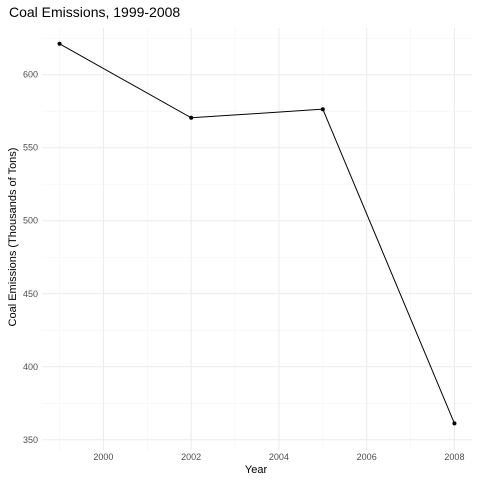  What do you see at coordinates (191, 457) in the screenshot?
I see `x-tick-label-1: 2002` at bounding box center [191, 457].